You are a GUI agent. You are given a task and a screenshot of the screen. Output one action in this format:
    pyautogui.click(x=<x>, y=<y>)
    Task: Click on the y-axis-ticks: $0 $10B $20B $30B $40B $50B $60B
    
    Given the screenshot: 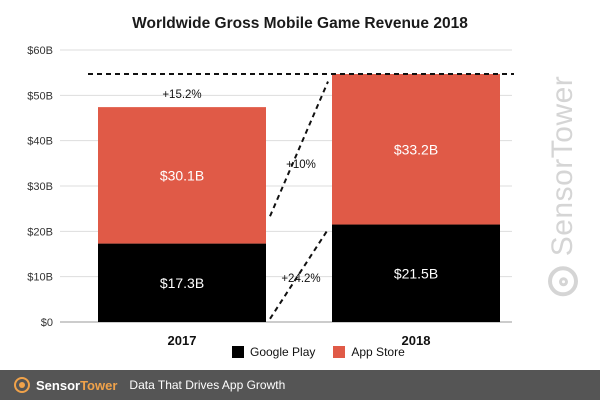 What is the action you would take?
    pyautogui.click(x=40, y=187)
    